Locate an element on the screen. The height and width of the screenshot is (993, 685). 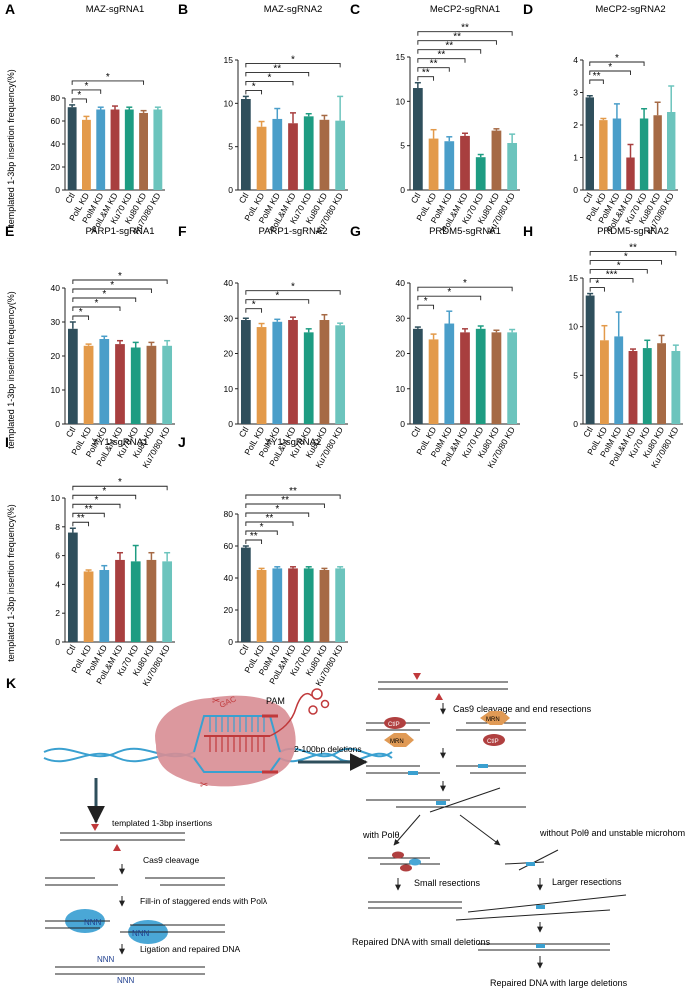
y-tick-label: 0 is located at coordinates (230, 190).